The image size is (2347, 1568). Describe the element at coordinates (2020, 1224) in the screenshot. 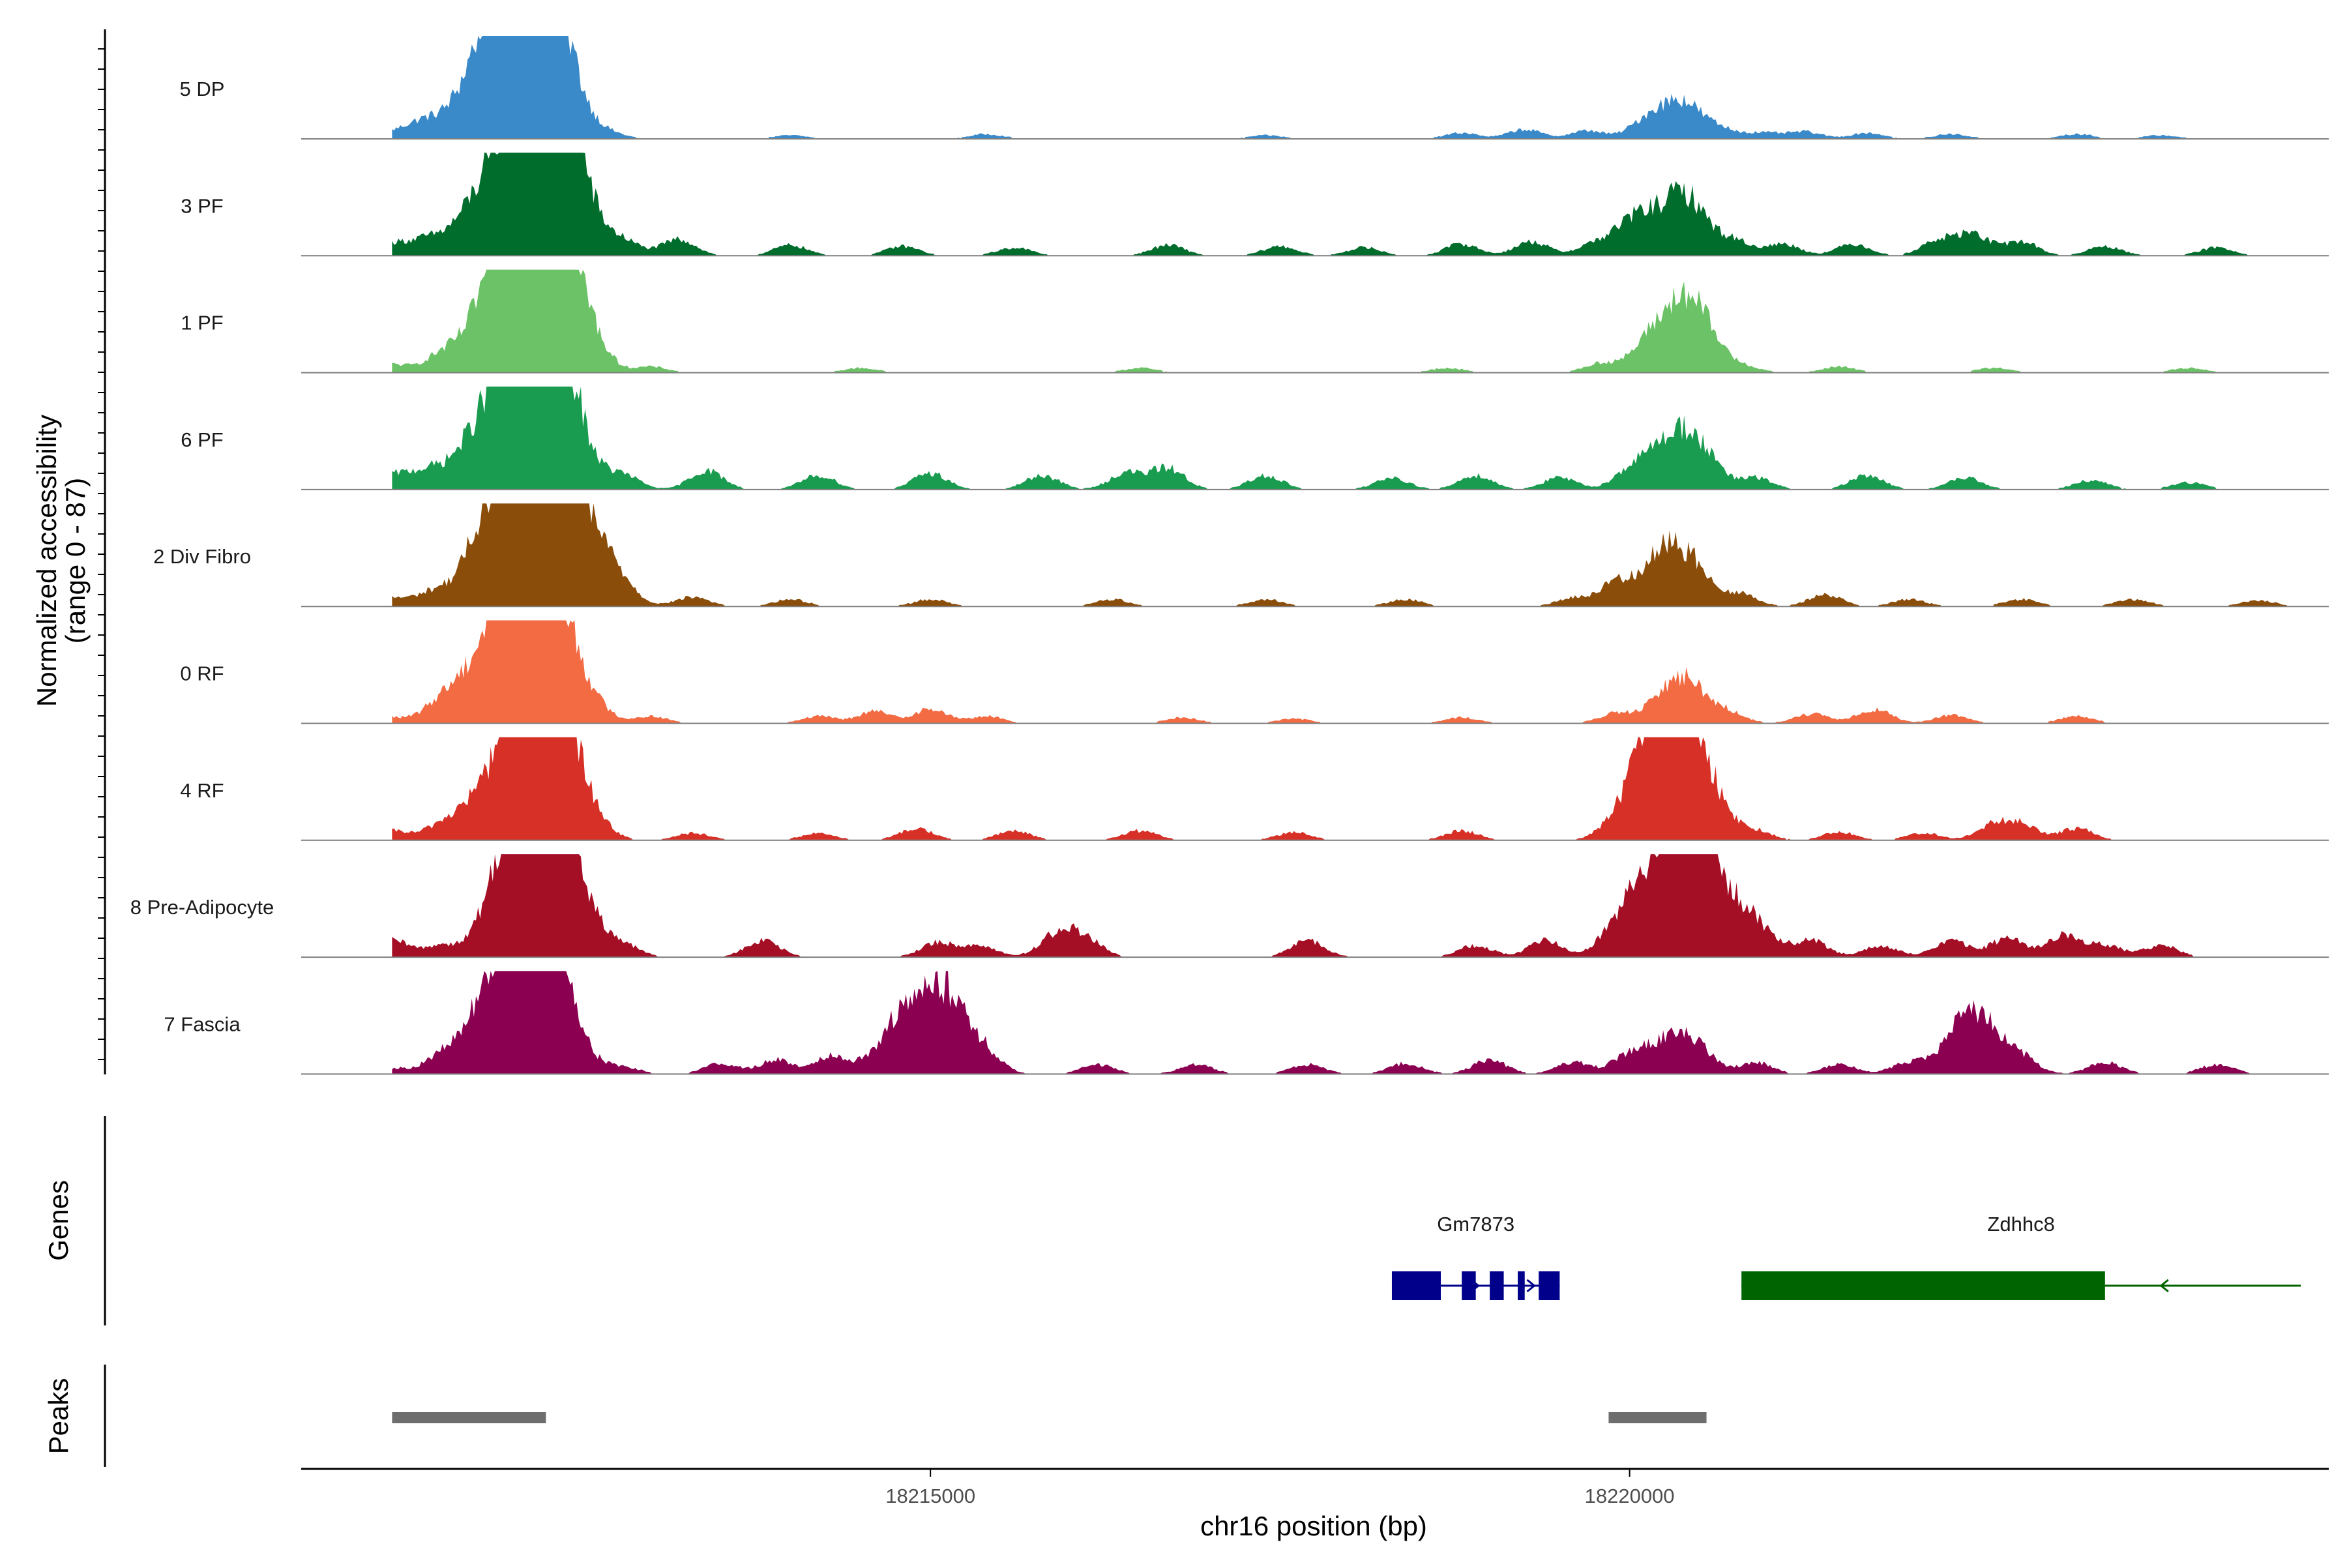

I see `gene-label: Zdhhc8` at that location.